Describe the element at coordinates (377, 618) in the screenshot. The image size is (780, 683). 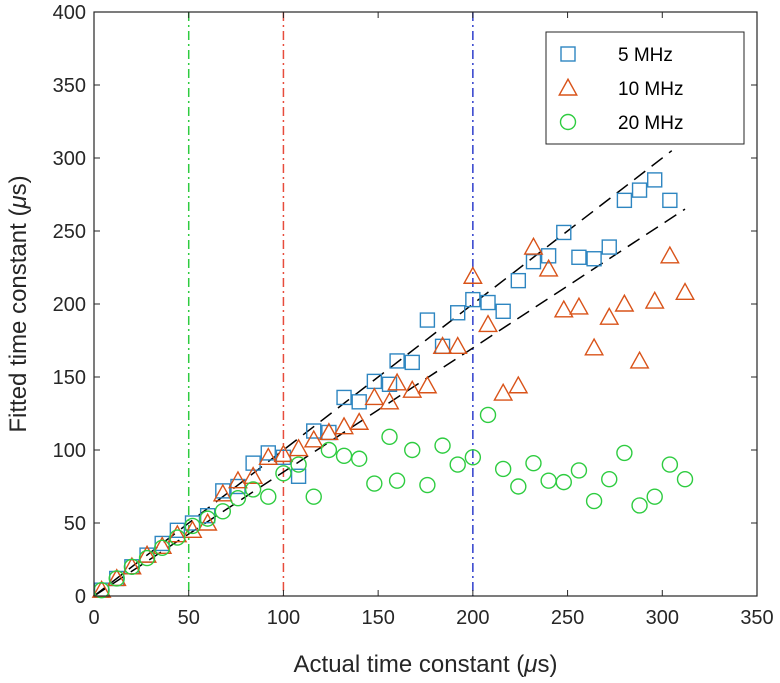
I see `x-tick-label: 150` at that location.